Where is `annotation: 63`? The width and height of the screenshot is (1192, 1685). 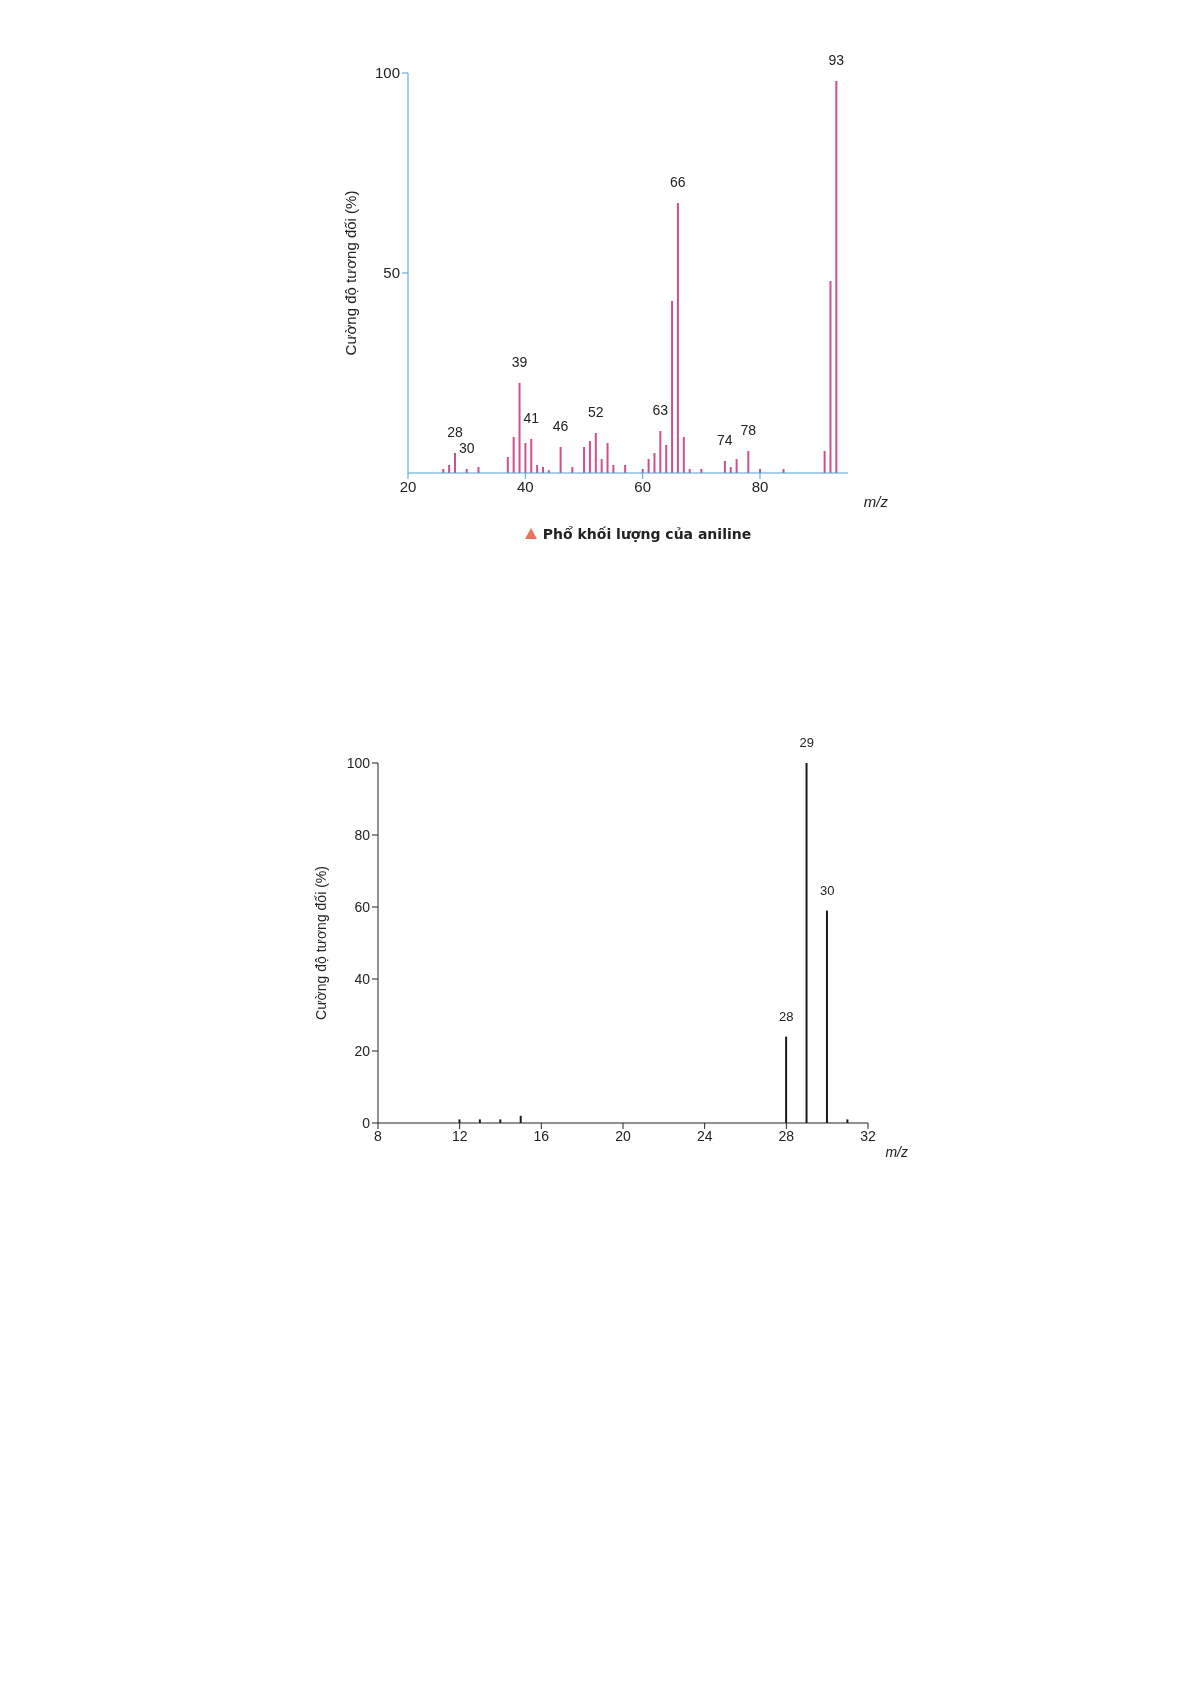 annotation: 63 is located at coordinates (660, 410).